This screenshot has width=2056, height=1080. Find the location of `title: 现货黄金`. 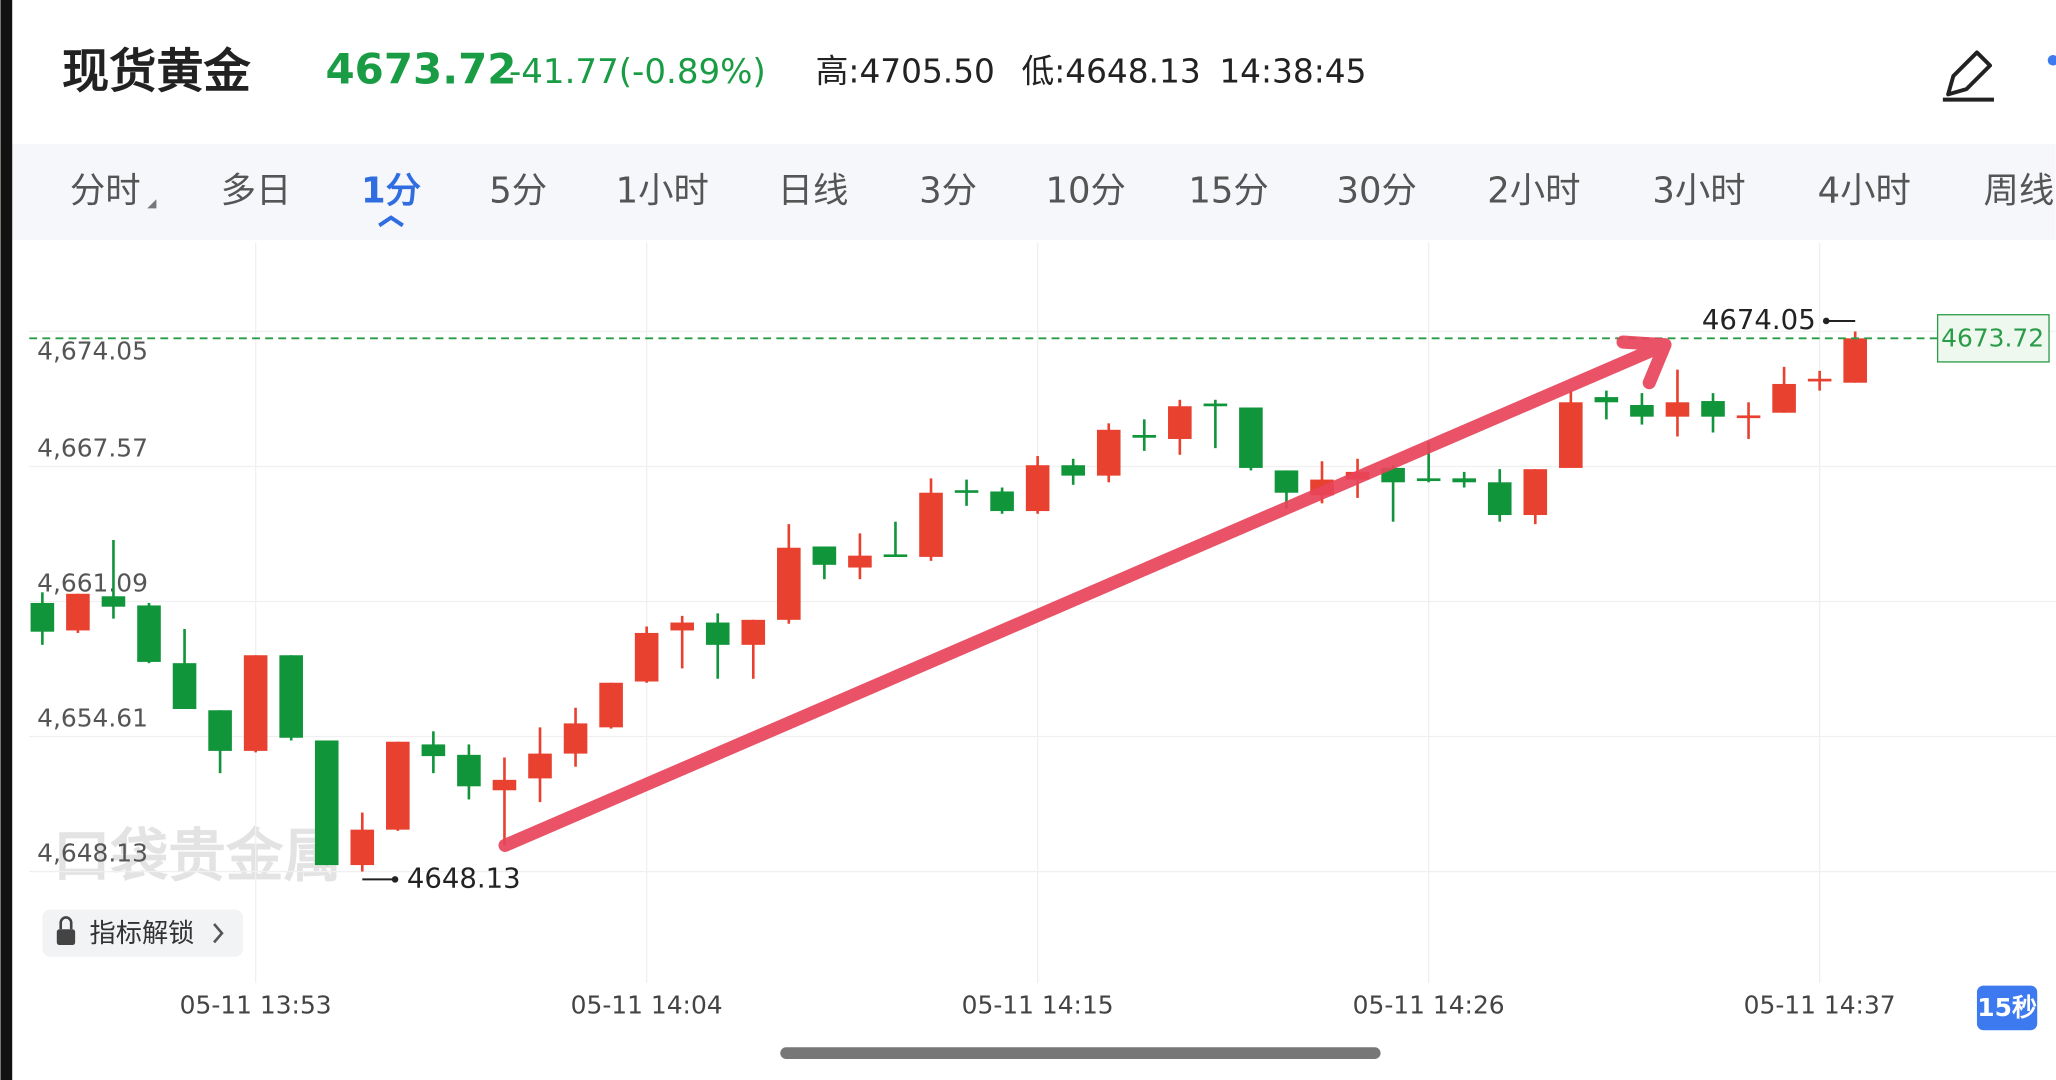

title: 现货黄金 is located at coordinates (157, 72).